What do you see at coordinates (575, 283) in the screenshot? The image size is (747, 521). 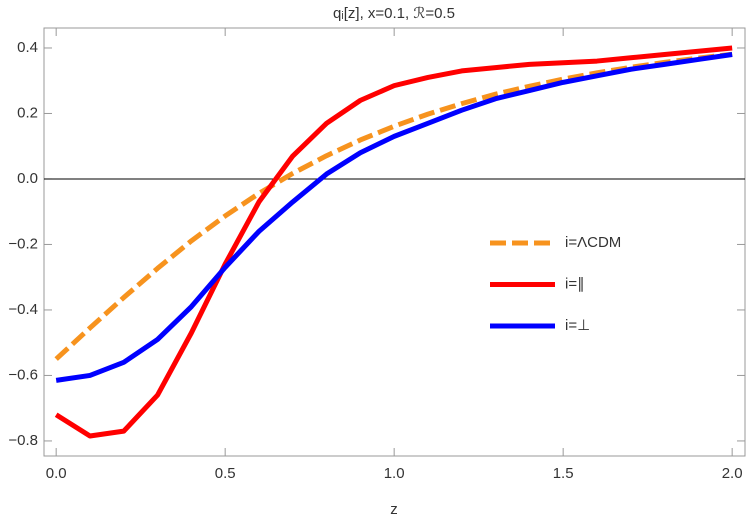 I see `legend-label: i=∥` at bounding box center [575, 283].